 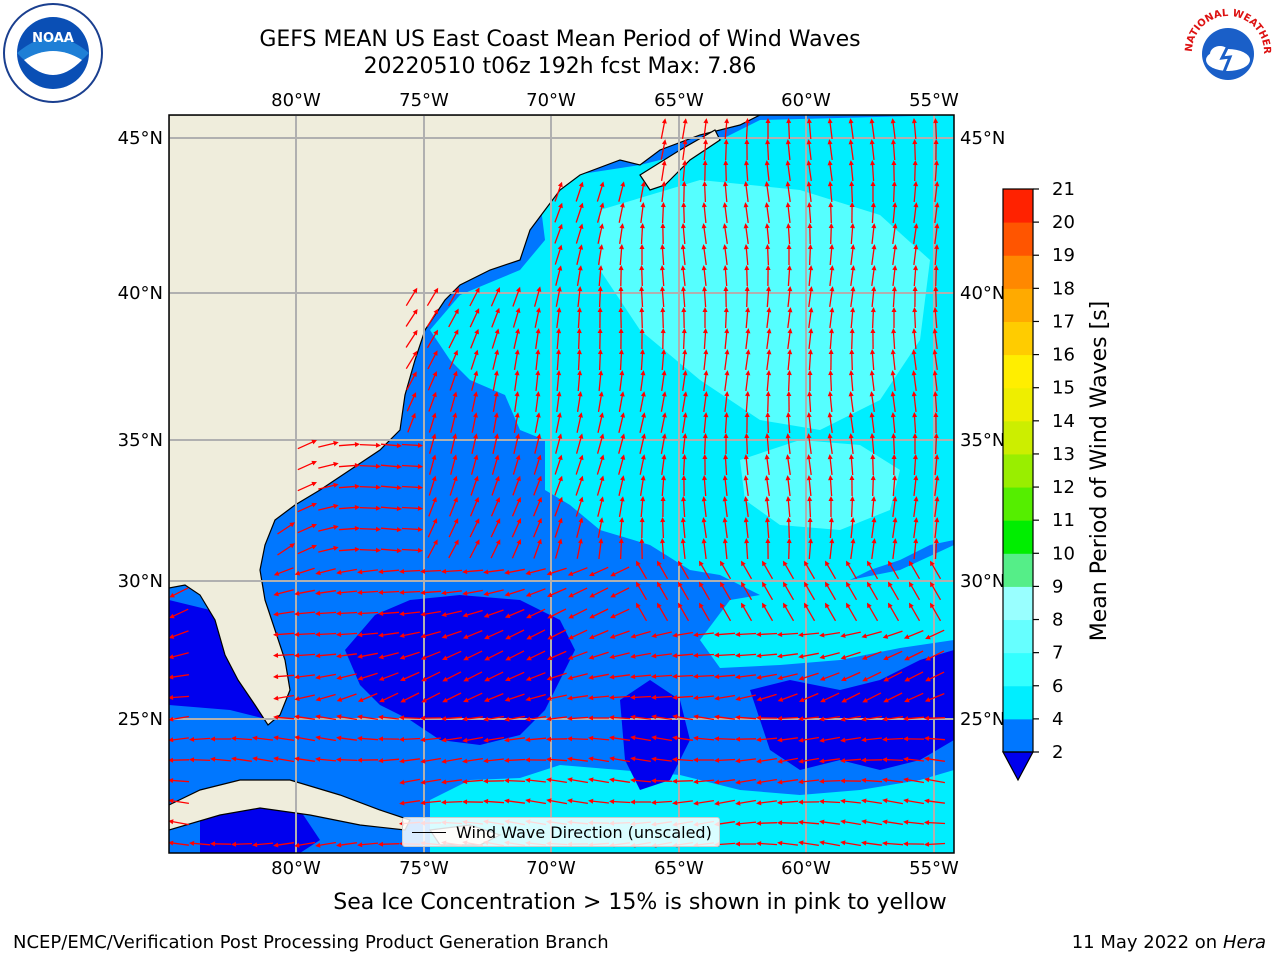 What do you see at coordinates (1244, 942) in the screenshot?
I see `footer-machine: Hera` at bounding box center [1244, 942].